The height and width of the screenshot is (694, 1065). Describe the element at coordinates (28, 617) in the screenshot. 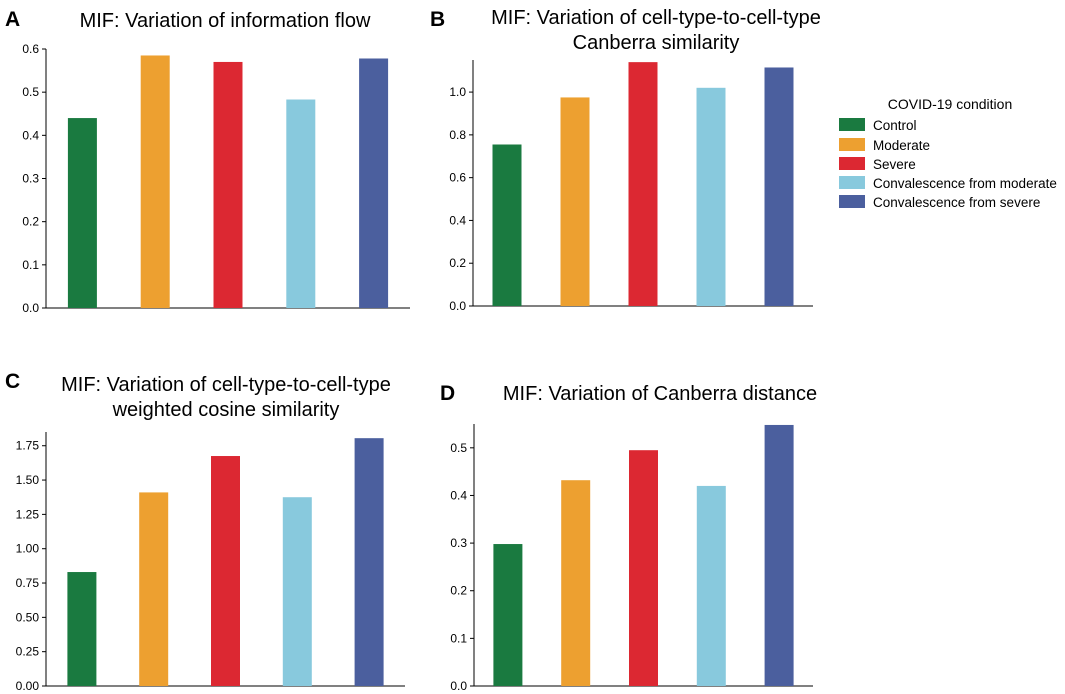

I see `panel-c-y-tick-label: 0.50` at that location.